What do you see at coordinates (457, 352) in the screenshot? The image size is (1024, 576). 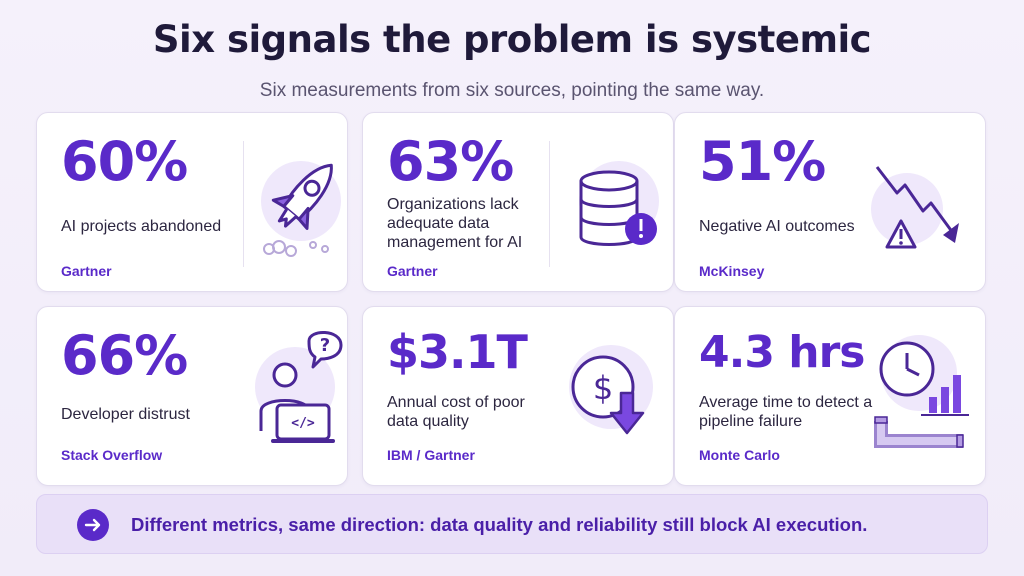 I see `stat-value: $3.1T` at bounding box center [457, 352].